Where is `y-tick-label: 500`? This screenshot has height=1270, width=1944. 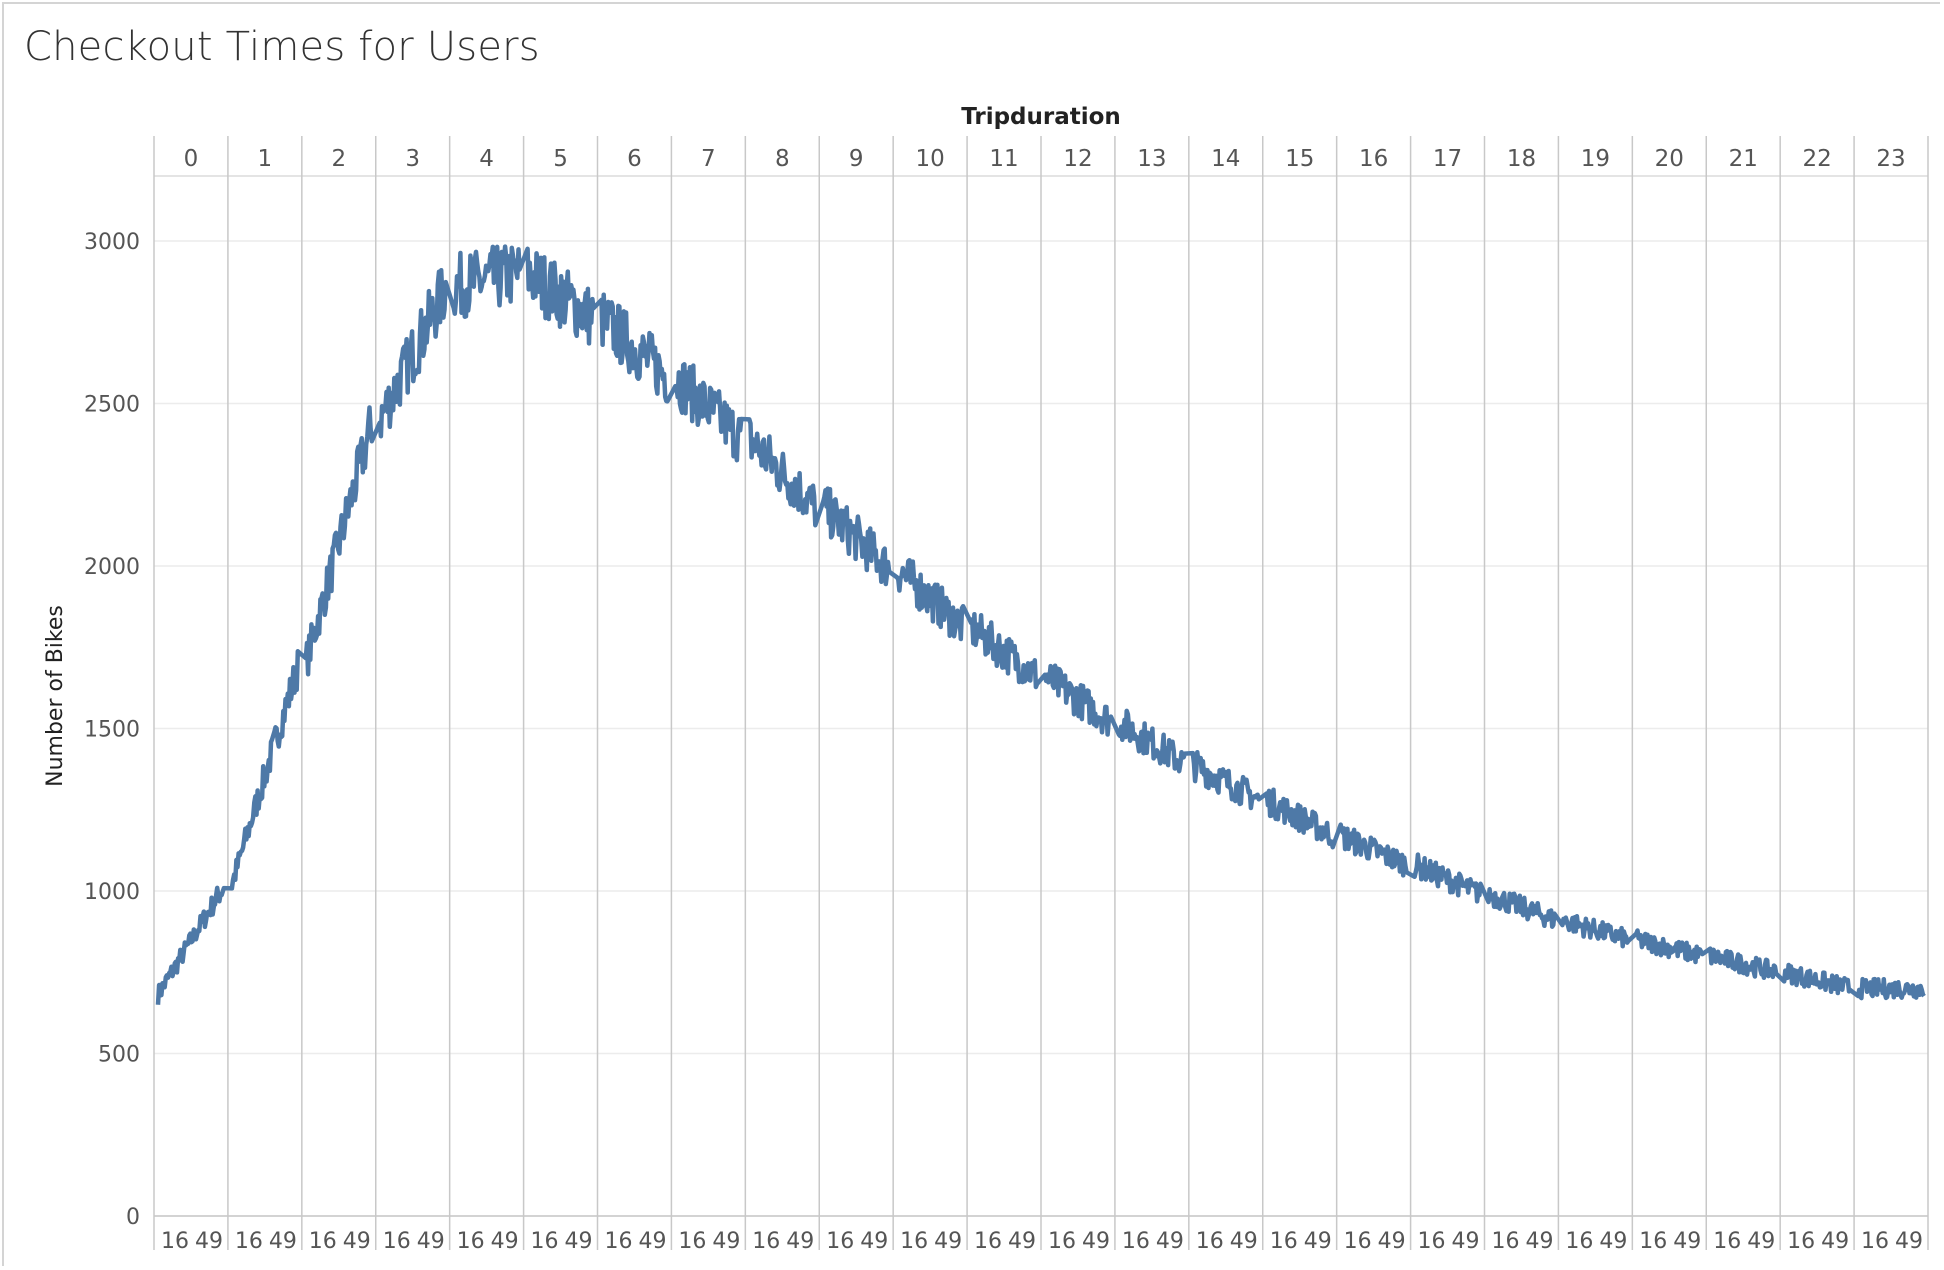 y-tick-label: 500 is located at coordinates (119, 1055).